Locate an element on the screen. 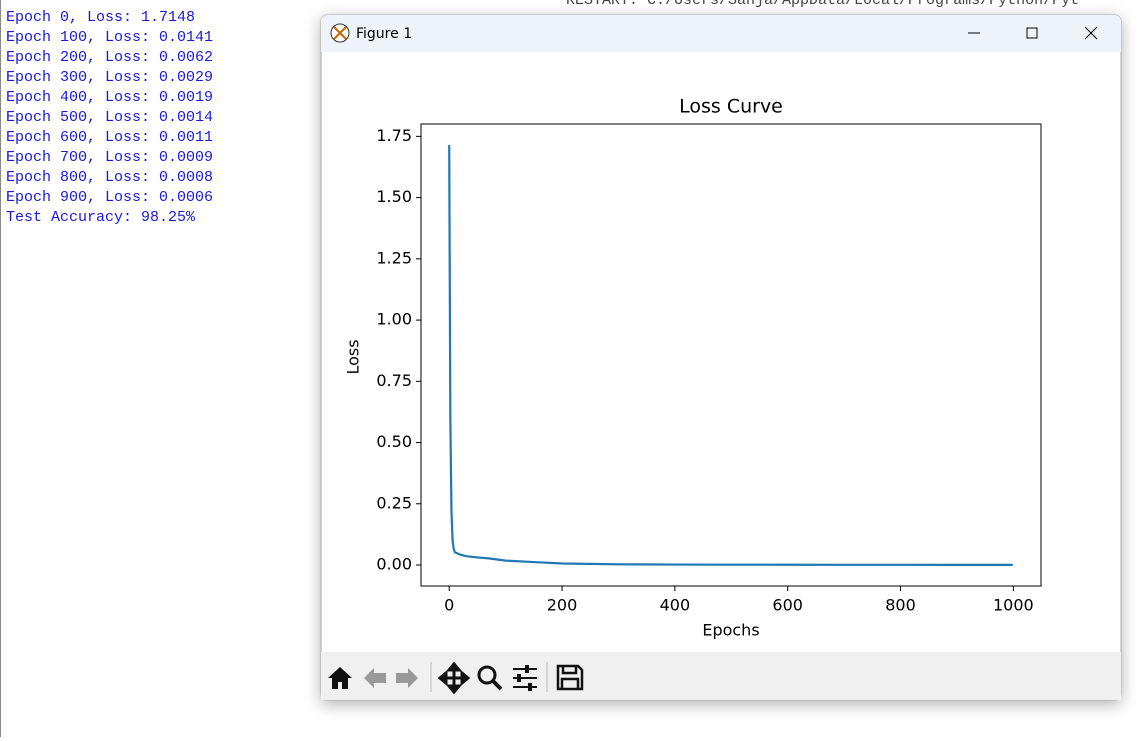  title-bar is located at coordinates (721, 33).